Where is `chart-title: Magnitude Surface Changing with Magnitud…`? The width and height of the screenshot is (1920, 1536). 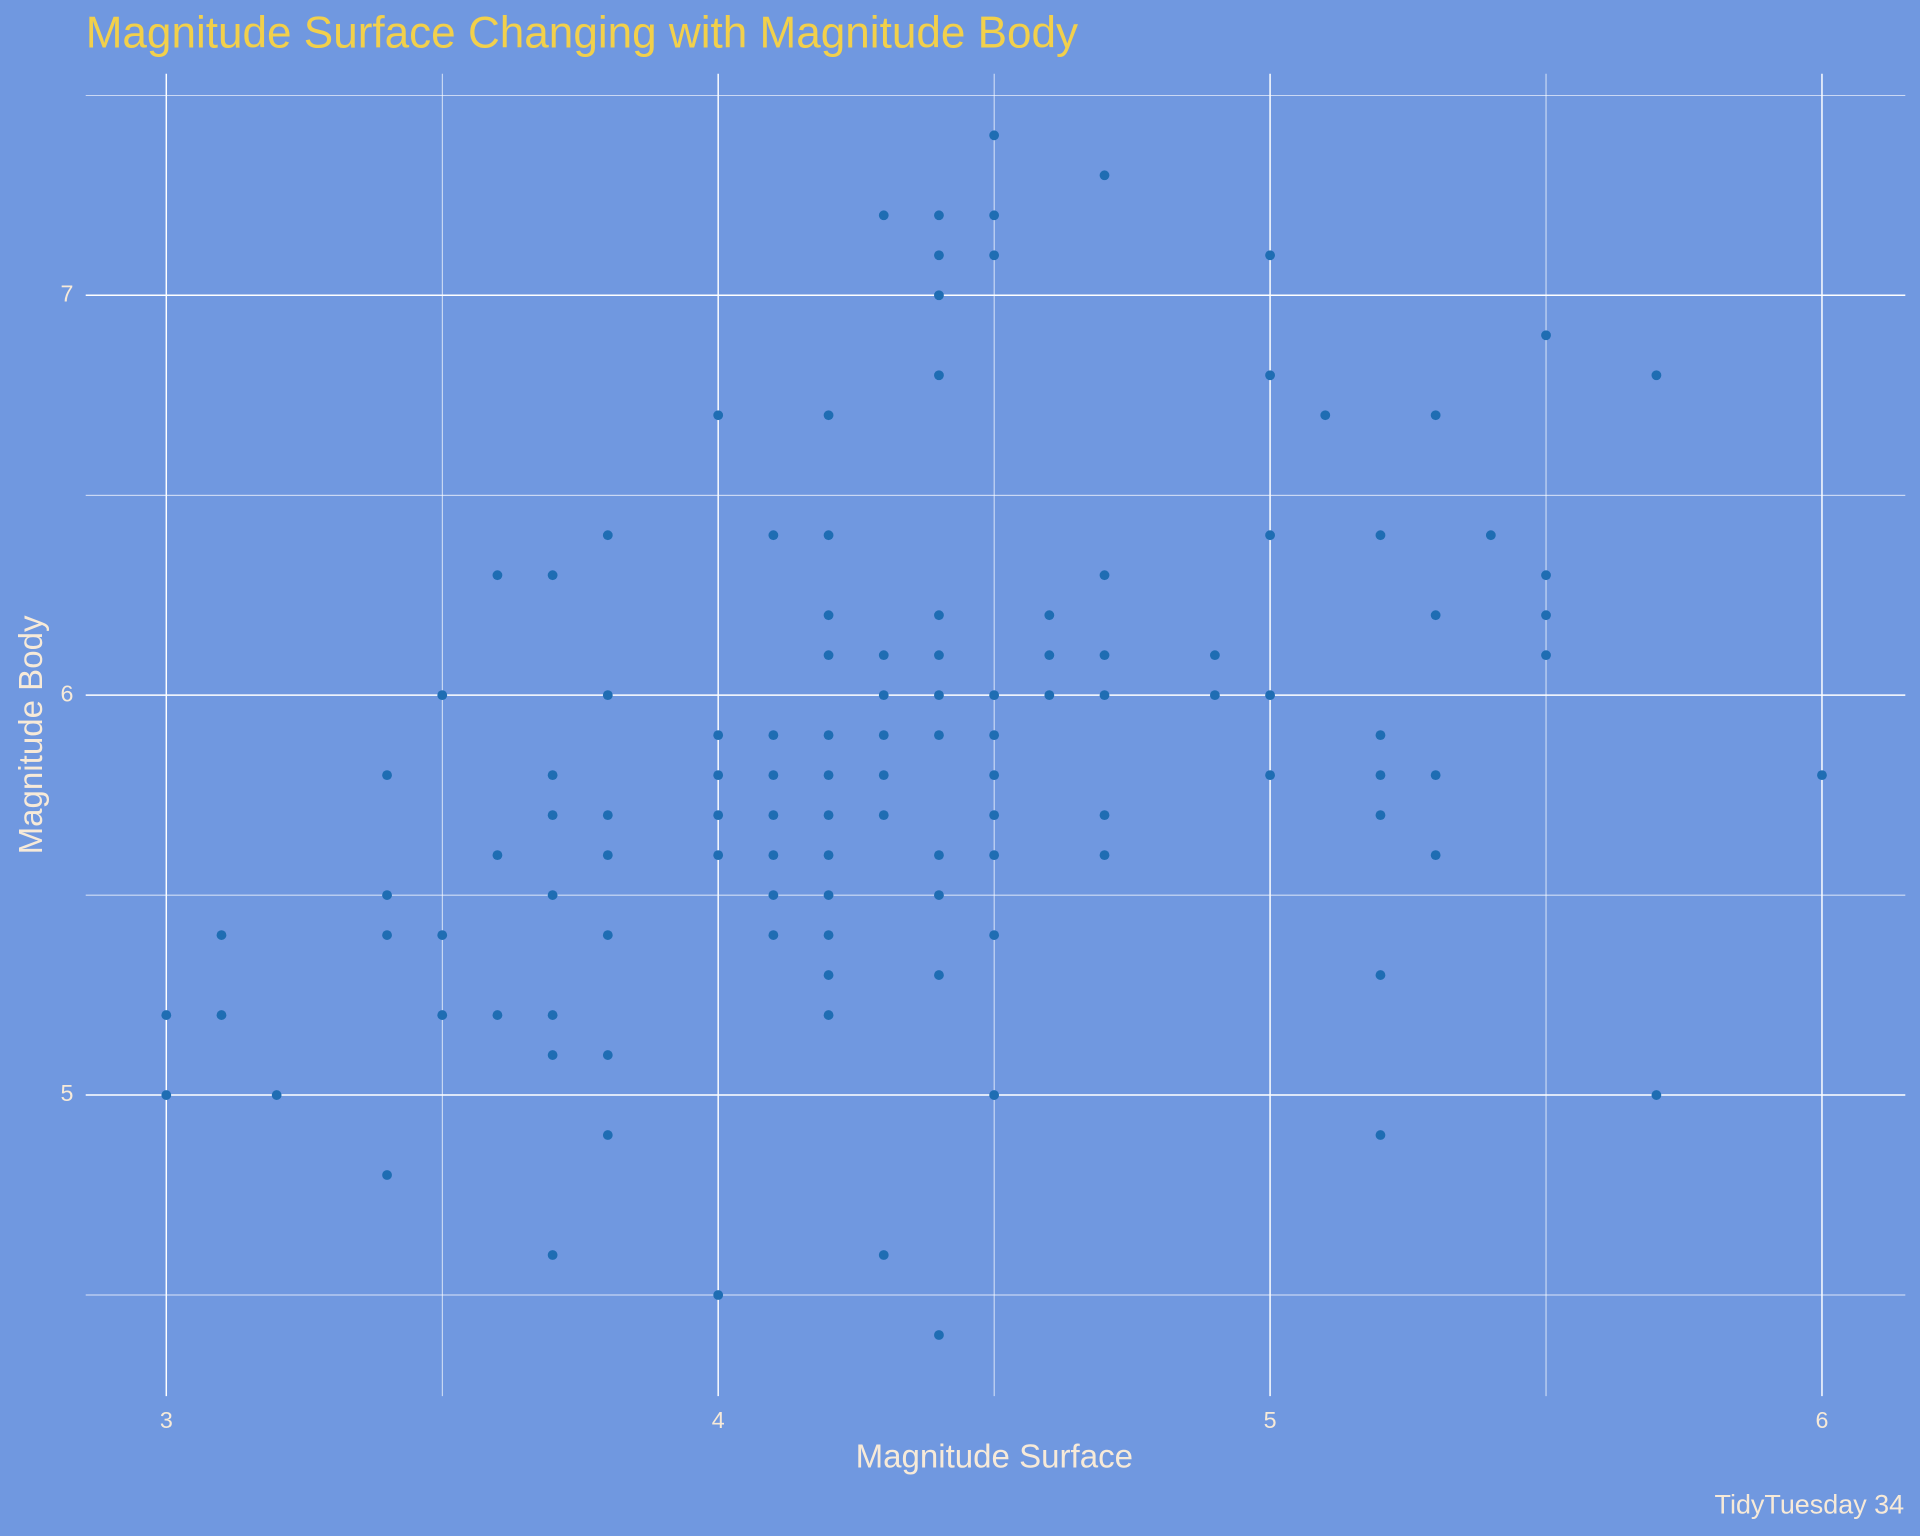
chart-title: Magnitude Surface Changing with Magnitud… is located at coordinates (582, 32).